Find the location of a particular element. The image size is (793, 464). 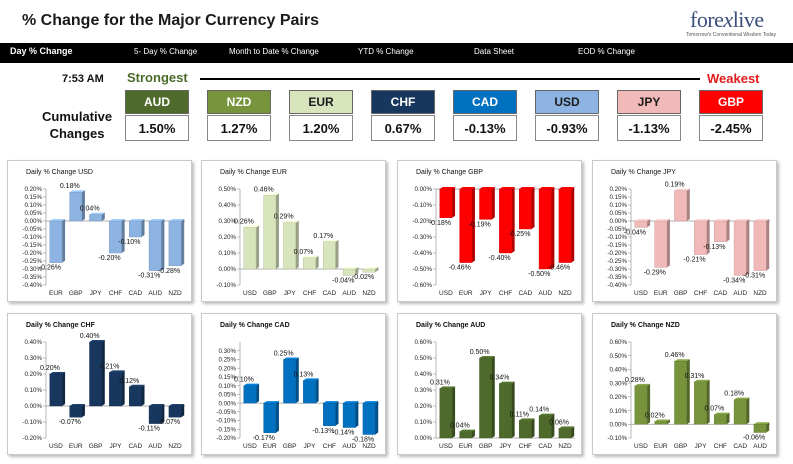

data-label: -0.18% is located at coordinates (363, 440).